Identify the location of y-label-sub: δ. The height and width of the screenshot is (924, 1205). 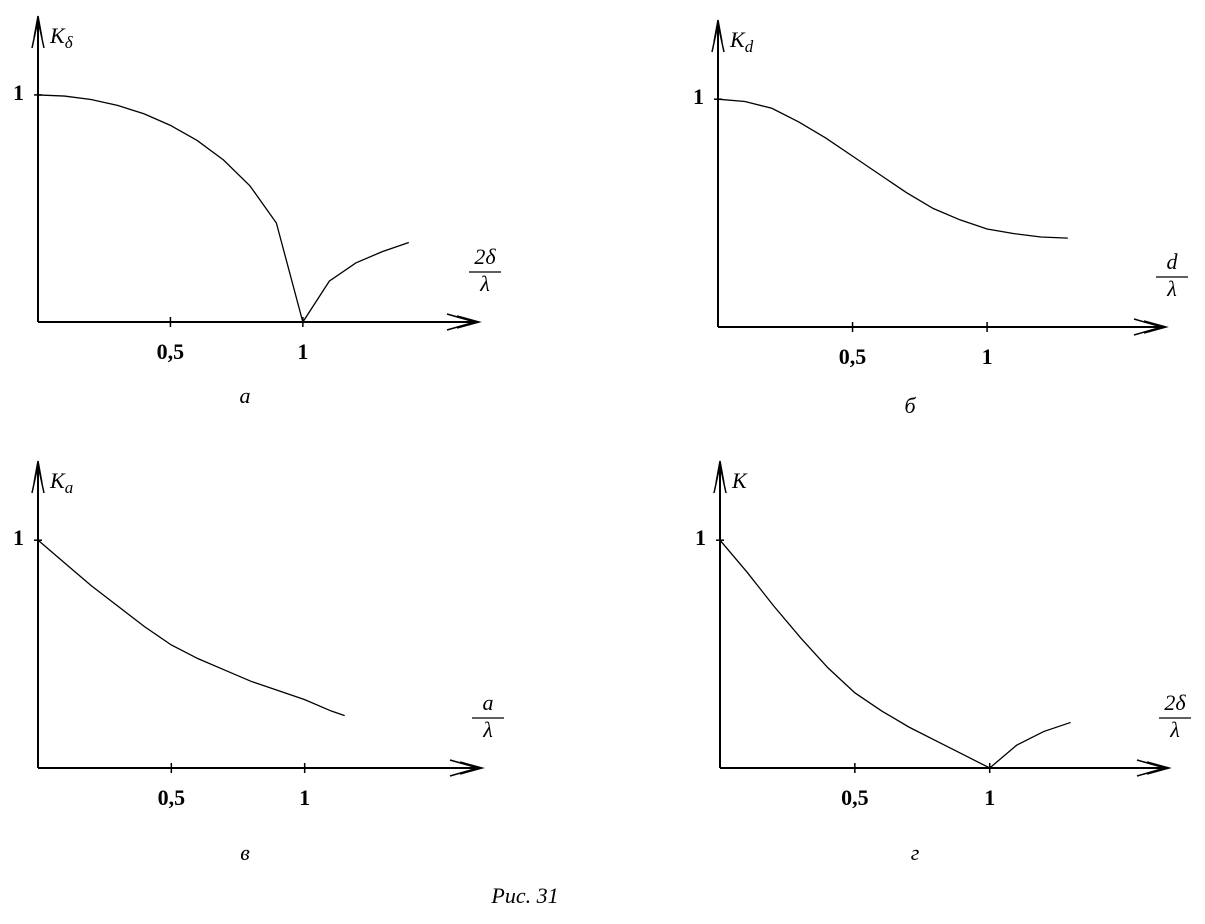
(69, 42).